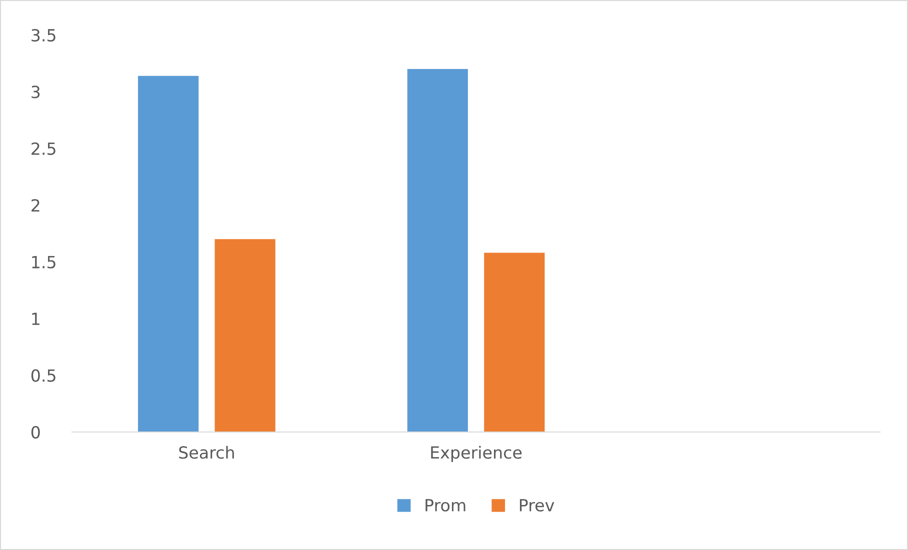  Describe the element at coordinates (36, 92) in the screenshot. I see `y-tick-label: 3` at that location.